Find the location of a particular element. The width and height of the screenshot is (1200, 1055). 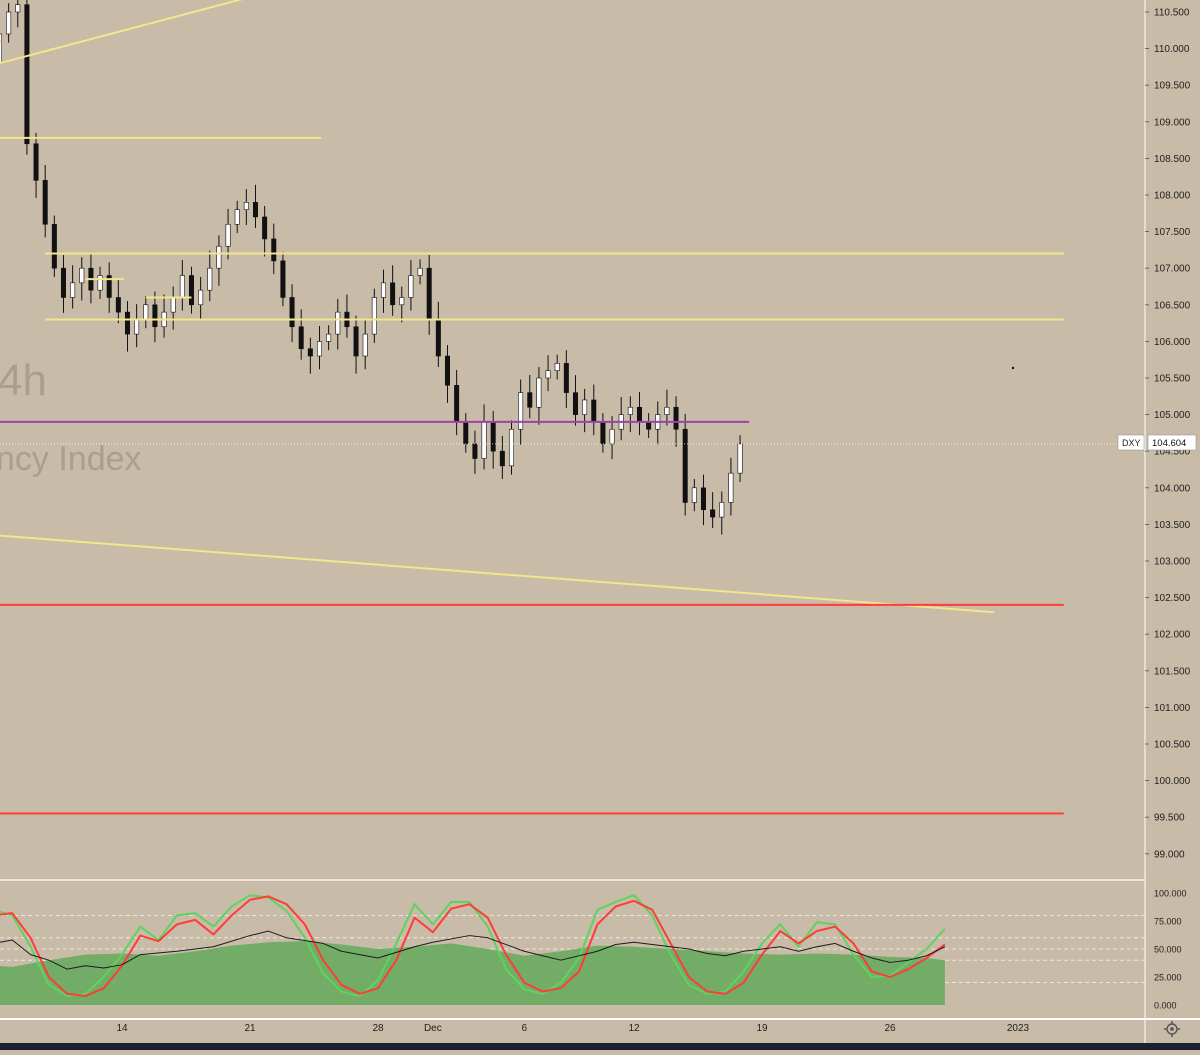

price-tick-label: 110.500 is located at coordinates (1172, 13).